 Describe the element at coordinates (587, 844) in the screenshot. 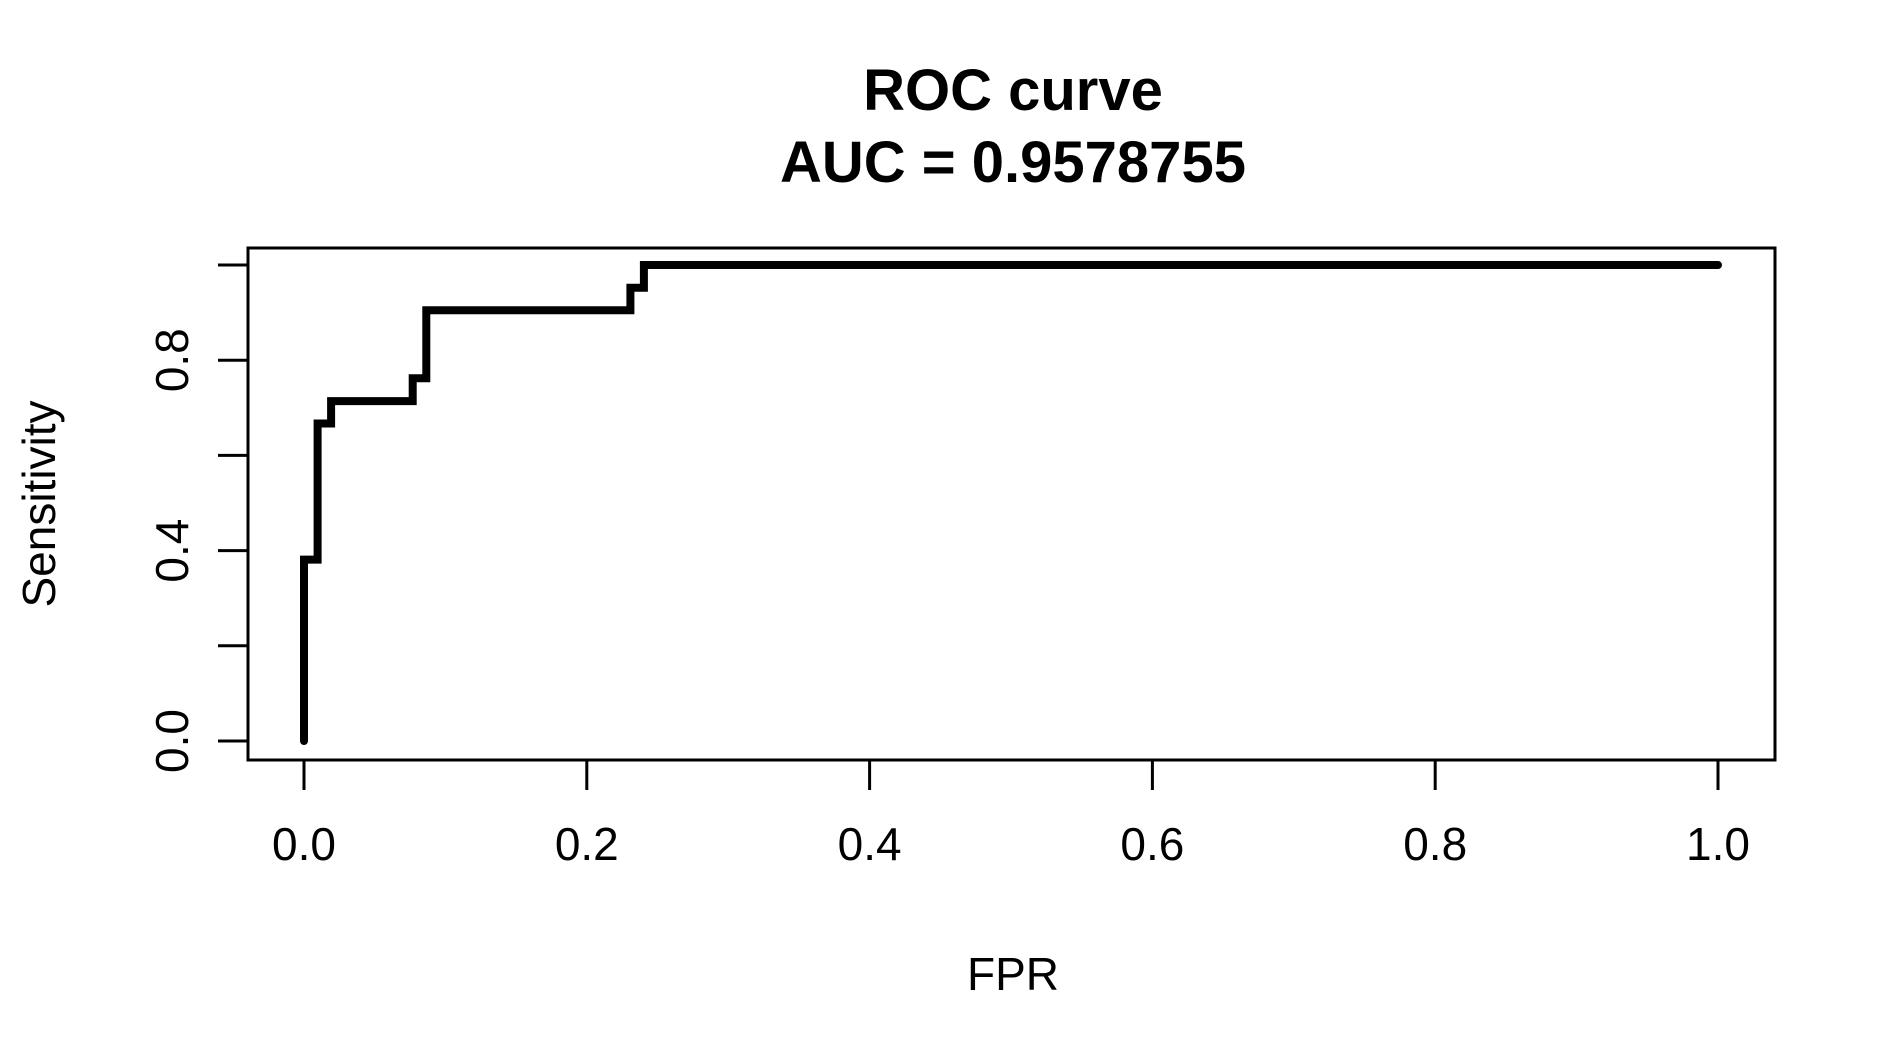

I see `x-tick-label: 0.2` at that location.